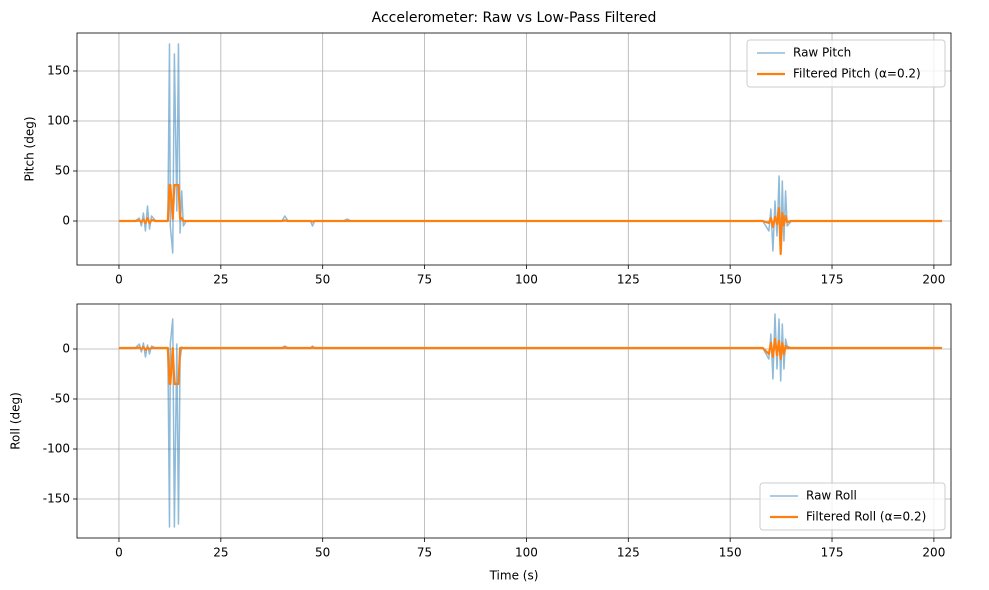  Describe the element at coordinates (30, 148) in the screenshot. I see `y-axis-label: Pitch (deg)` at that location.